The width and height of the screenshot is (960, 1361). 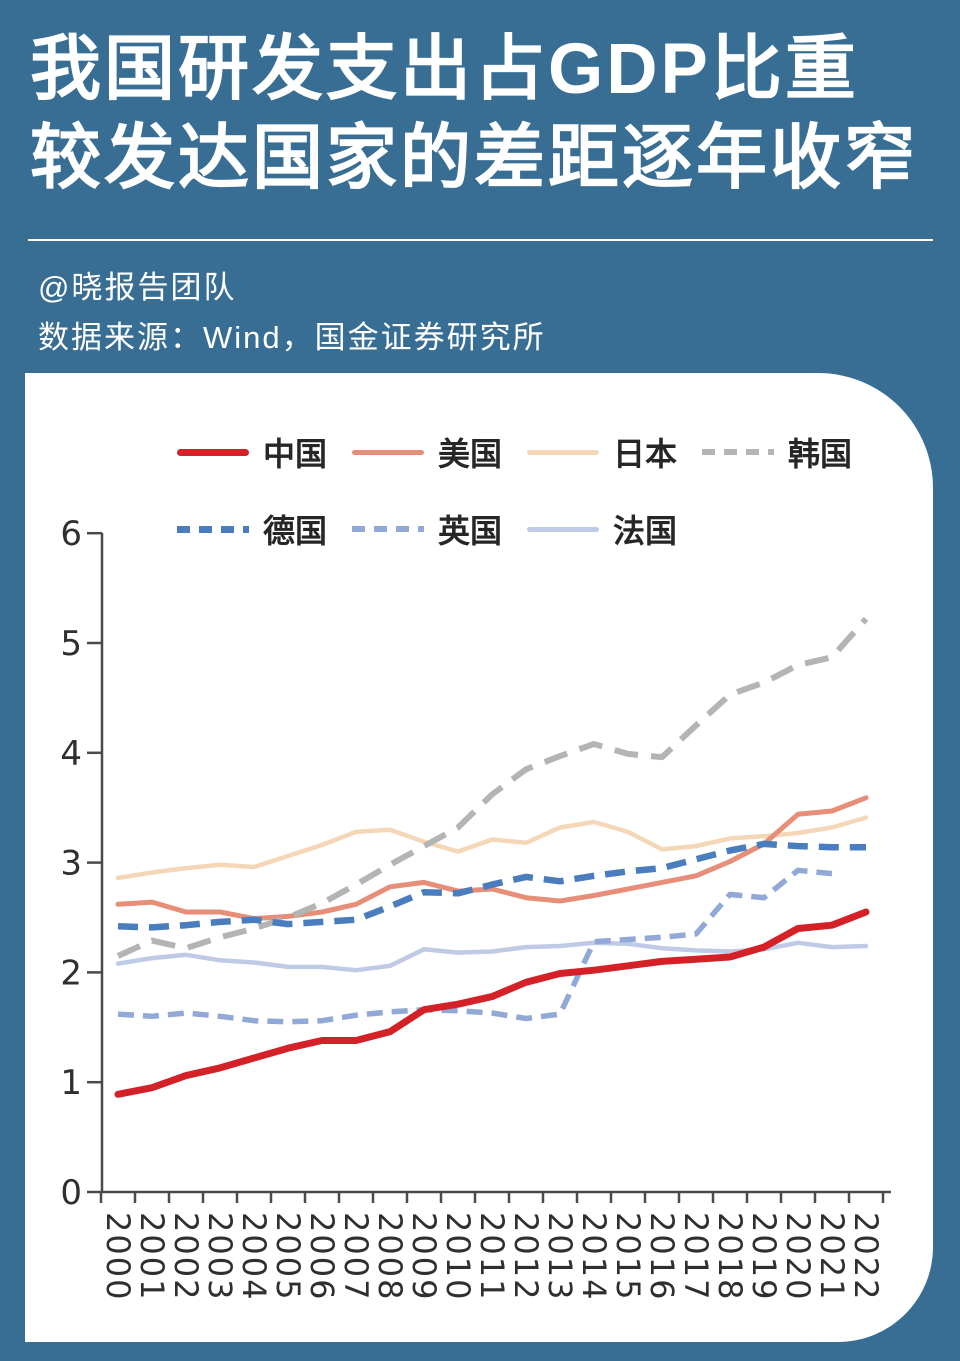 I want to click on legend-swatch-usa, so click(x=388, y=452).